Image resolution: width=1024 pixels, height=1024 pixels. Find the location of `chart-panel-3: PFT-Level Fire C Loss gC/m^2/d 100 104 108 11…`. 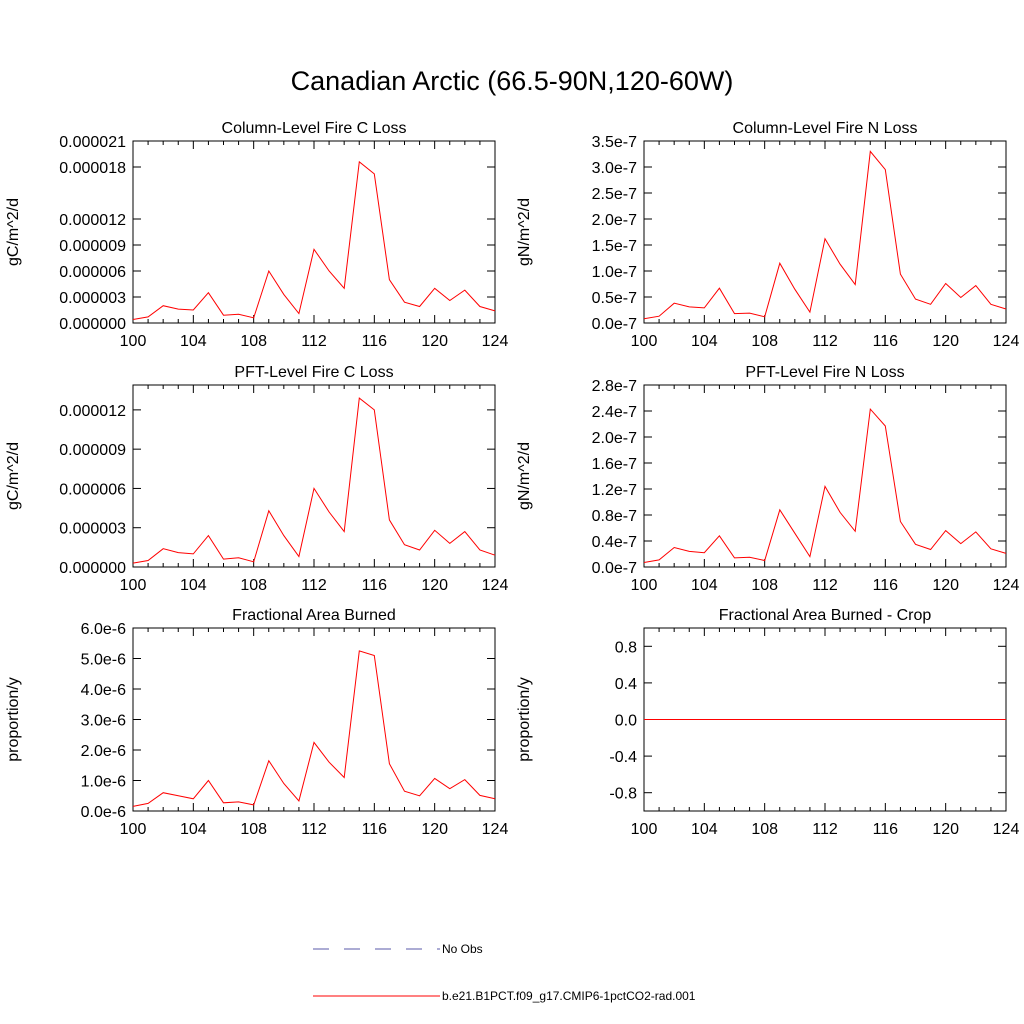

chart-panel-3: PFT-Level Fire C Loss gC/m^2/d 100 104 108 11… is located at coordinates (256, 479).